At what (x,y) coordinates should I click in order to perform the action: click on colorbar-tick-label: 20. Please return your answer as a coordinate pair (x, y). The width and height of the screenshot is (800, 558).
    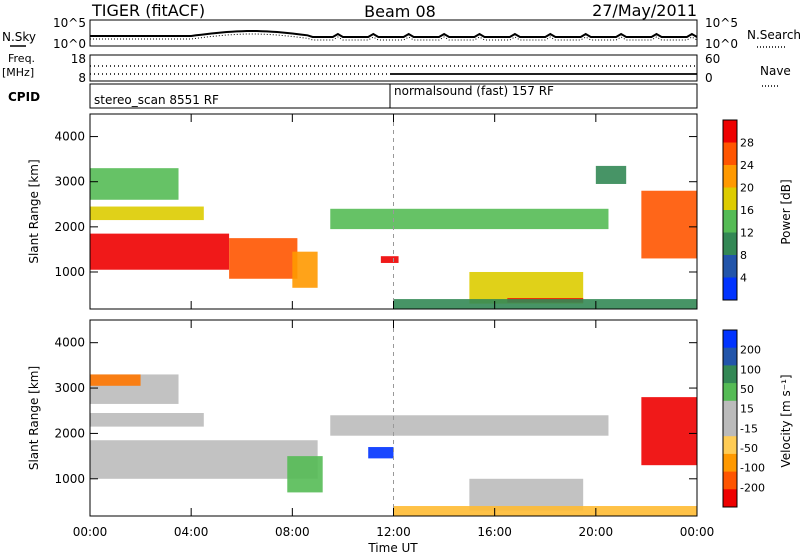
    Looking at the image, I should click on (747, 188).